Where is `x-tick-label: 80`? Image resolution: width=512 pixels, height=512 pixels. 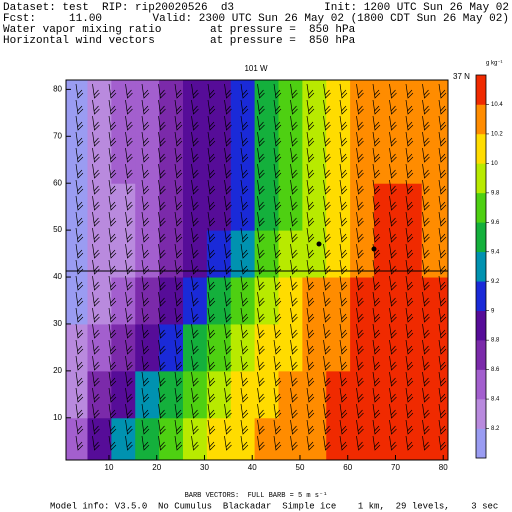 x-tick-label: 80 is located at coordinates (443, 467).